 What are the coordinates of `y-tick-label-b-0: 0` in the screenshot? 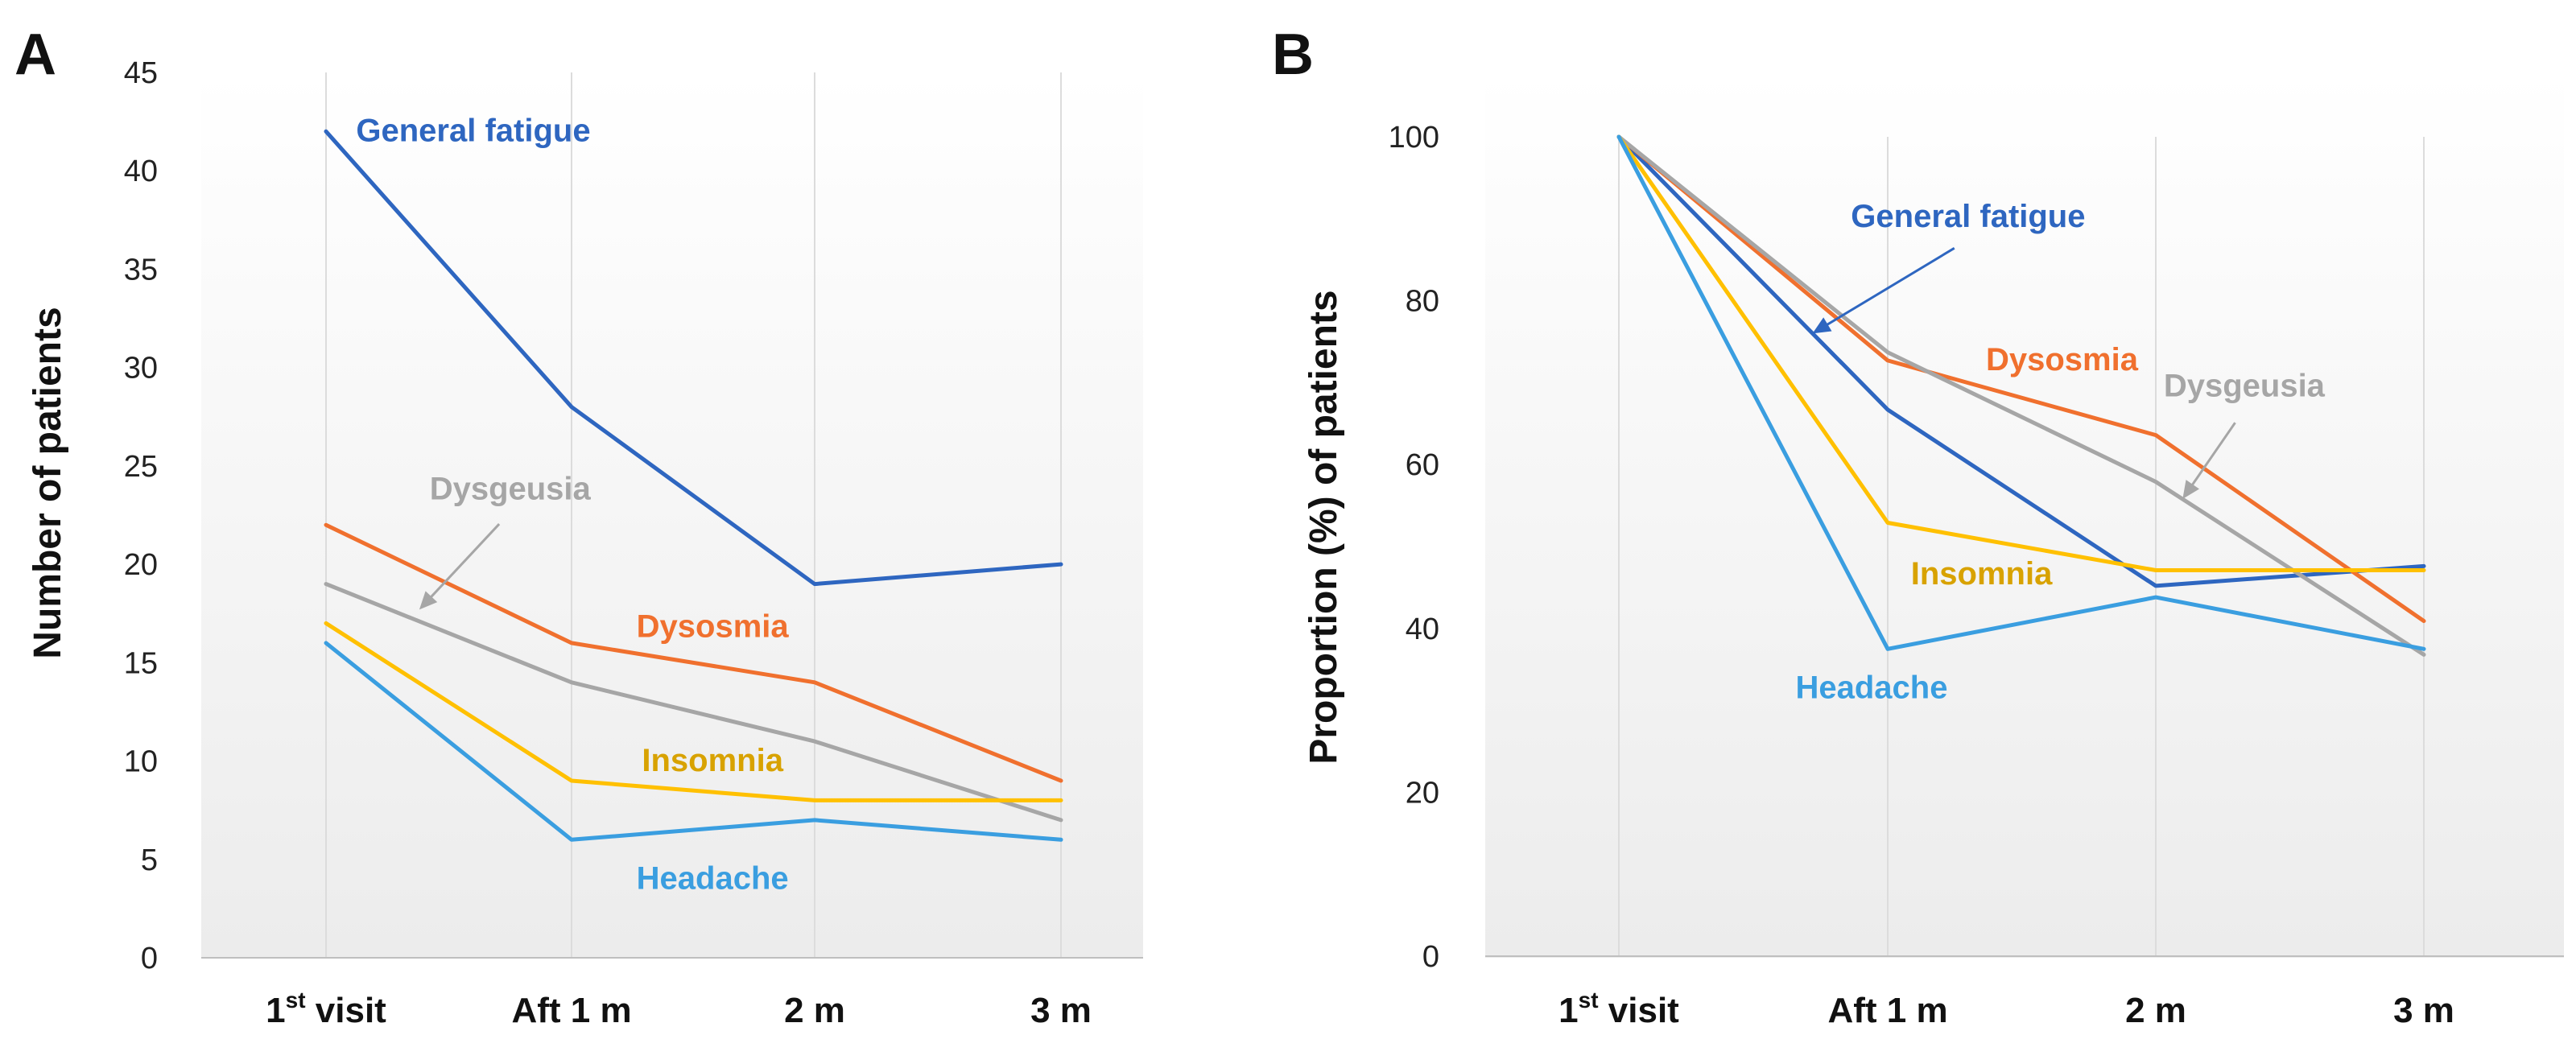 It's located at (1430, 957).